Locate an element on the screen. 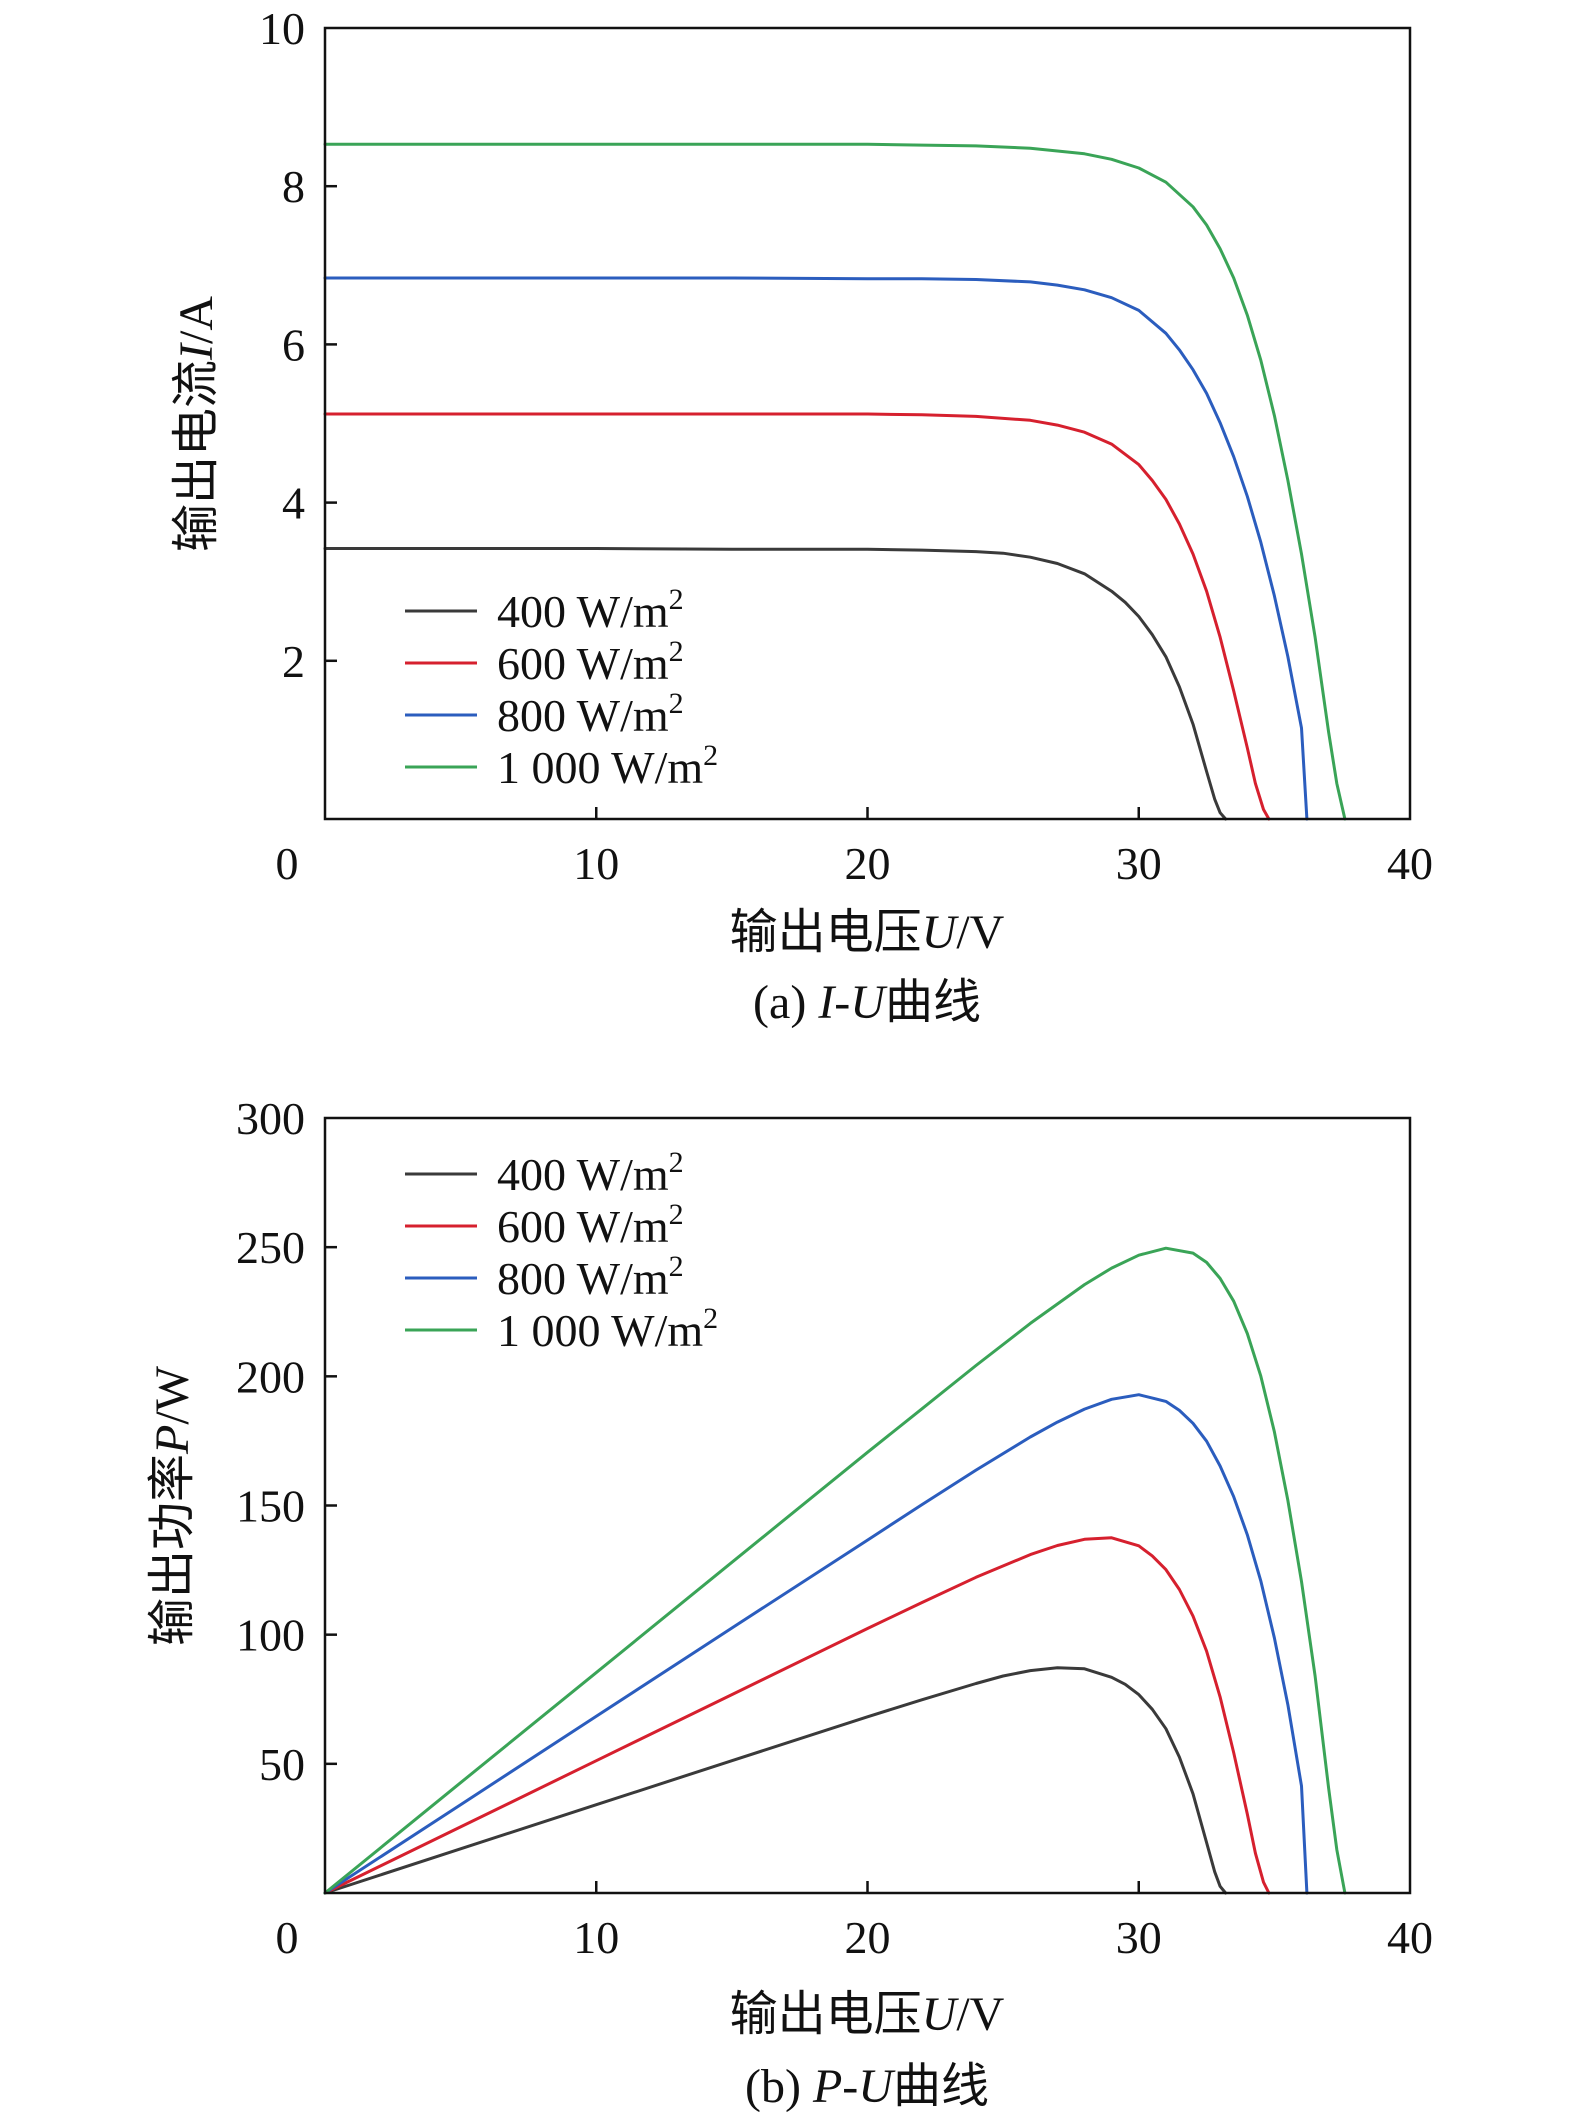 The height and width of the screenshot is (2120, 1575). pu-y-tick-label: 250 is located at coordinates (270, 1247).